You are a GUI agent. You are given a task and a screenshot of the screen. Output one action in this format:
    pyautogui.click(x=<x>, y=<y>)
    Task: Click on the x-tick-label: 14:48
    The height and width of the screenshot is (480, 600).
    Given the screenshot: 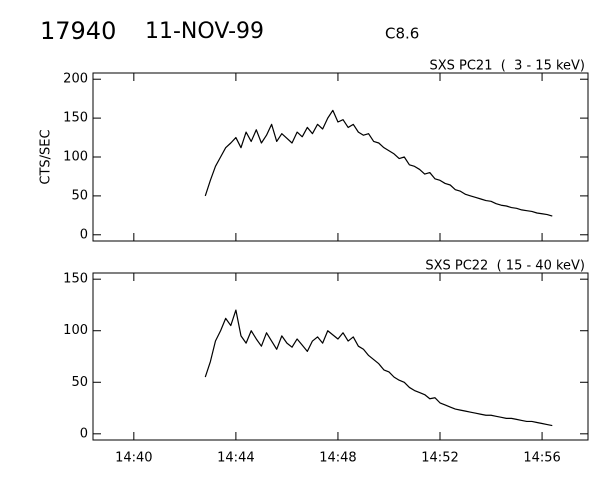 What is the action you would take?
    pyautogui.click(x=337, y=458)
    